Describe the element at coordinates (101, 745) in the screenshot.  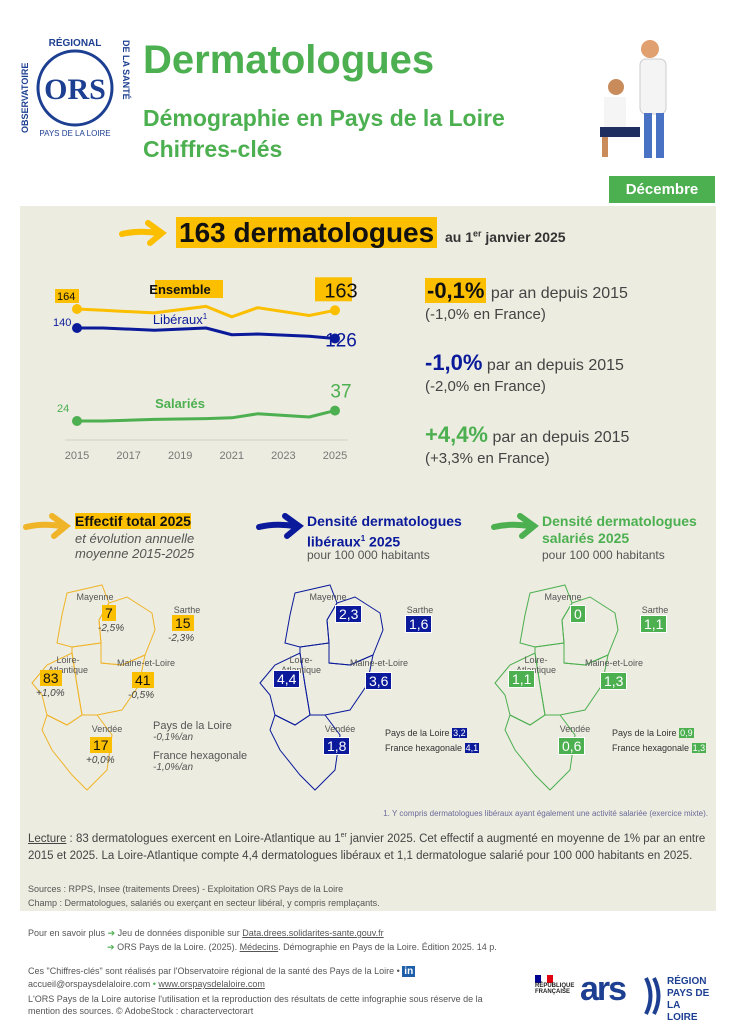
I see `region-value: 17` at that location.